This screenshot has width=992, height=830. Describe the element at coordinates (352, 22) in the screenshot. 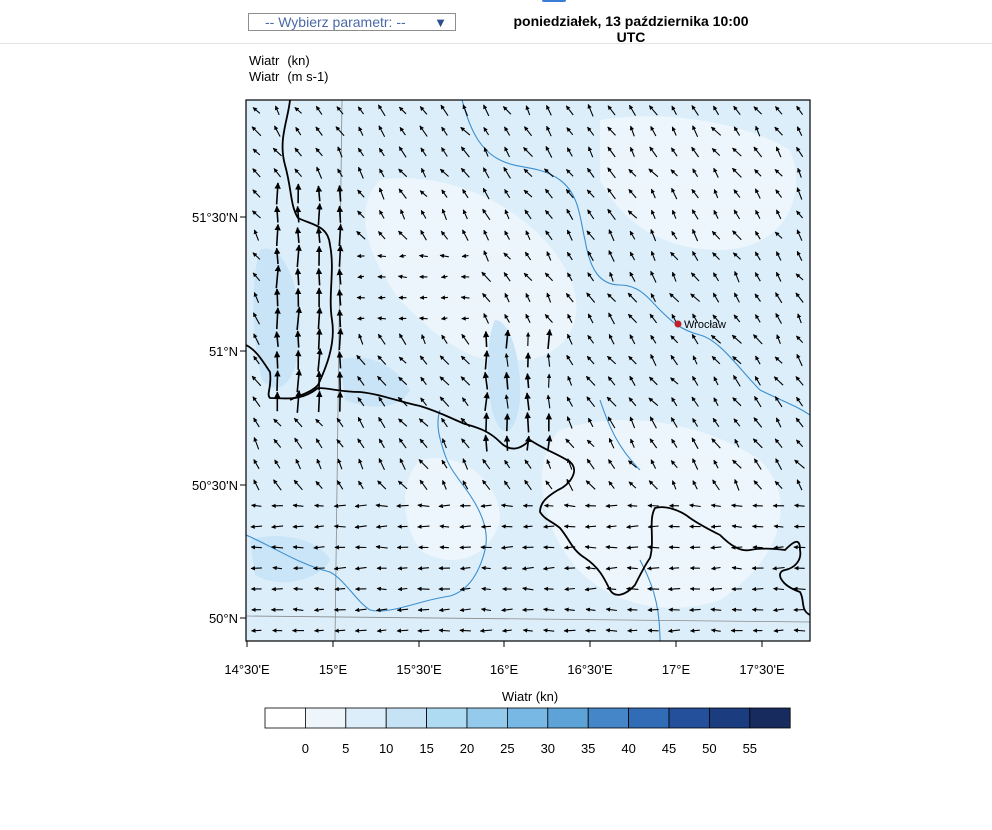

I see `parameter-select: -- Wybierz parametr: -- ▼` at that location.